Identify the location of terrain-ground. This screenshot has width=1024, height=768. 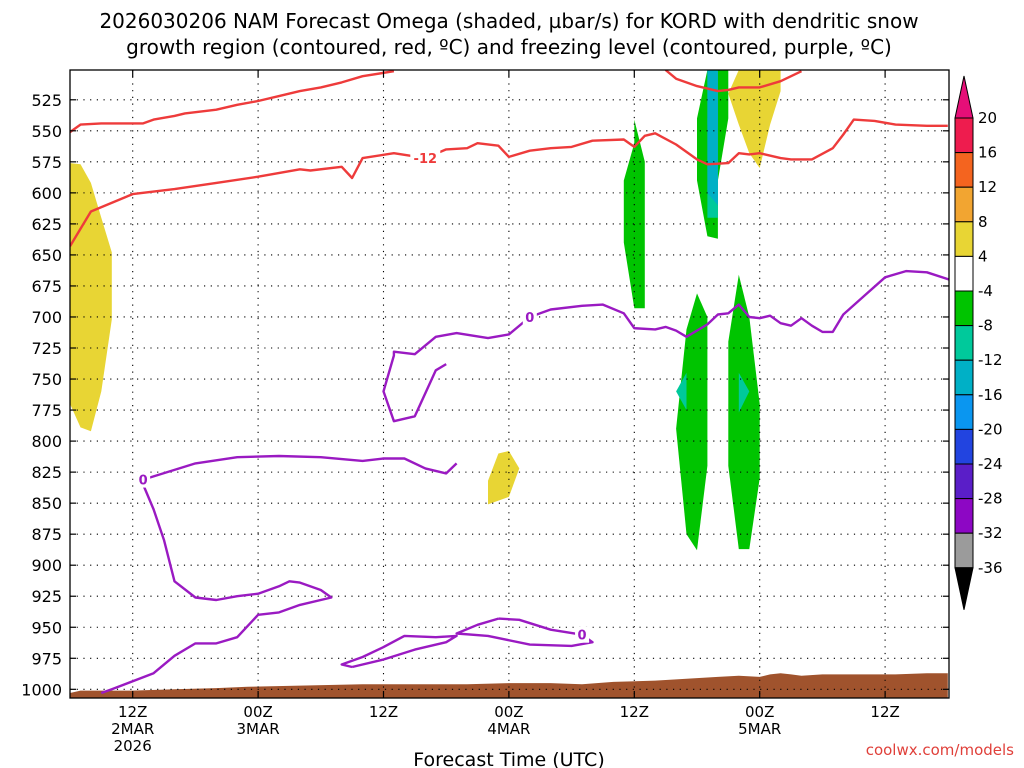
(509, 685).